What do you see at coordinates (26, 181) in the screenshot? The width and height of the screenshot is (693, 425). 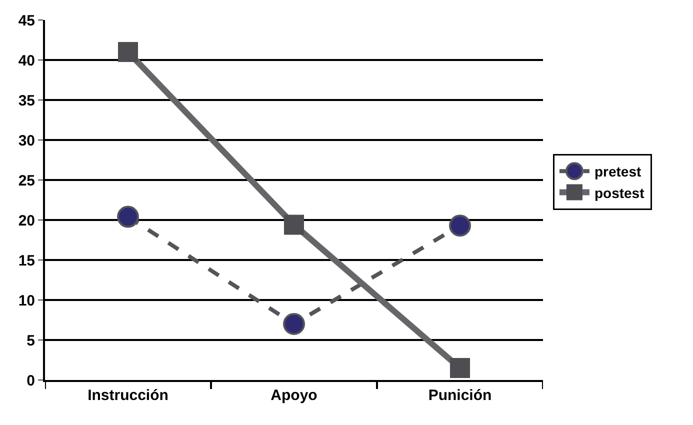 I see `y-tick-label: 25` at bounding box center [26, 181].